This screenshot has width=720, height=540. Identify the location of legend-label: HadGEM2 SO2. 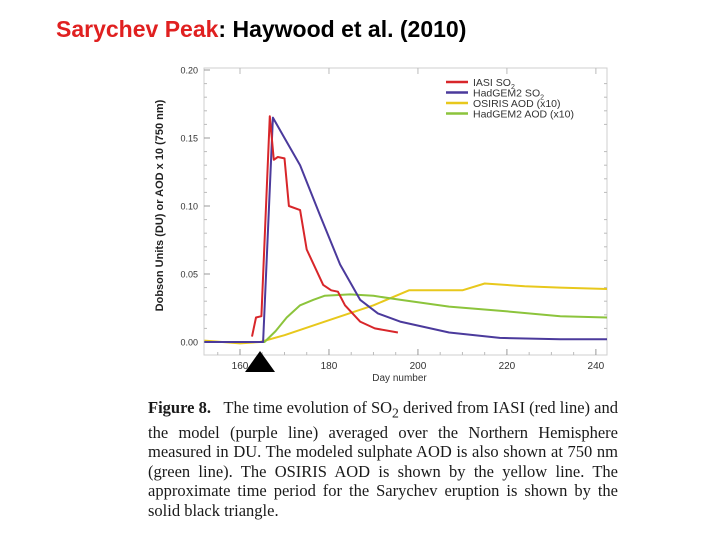
(508, 95).